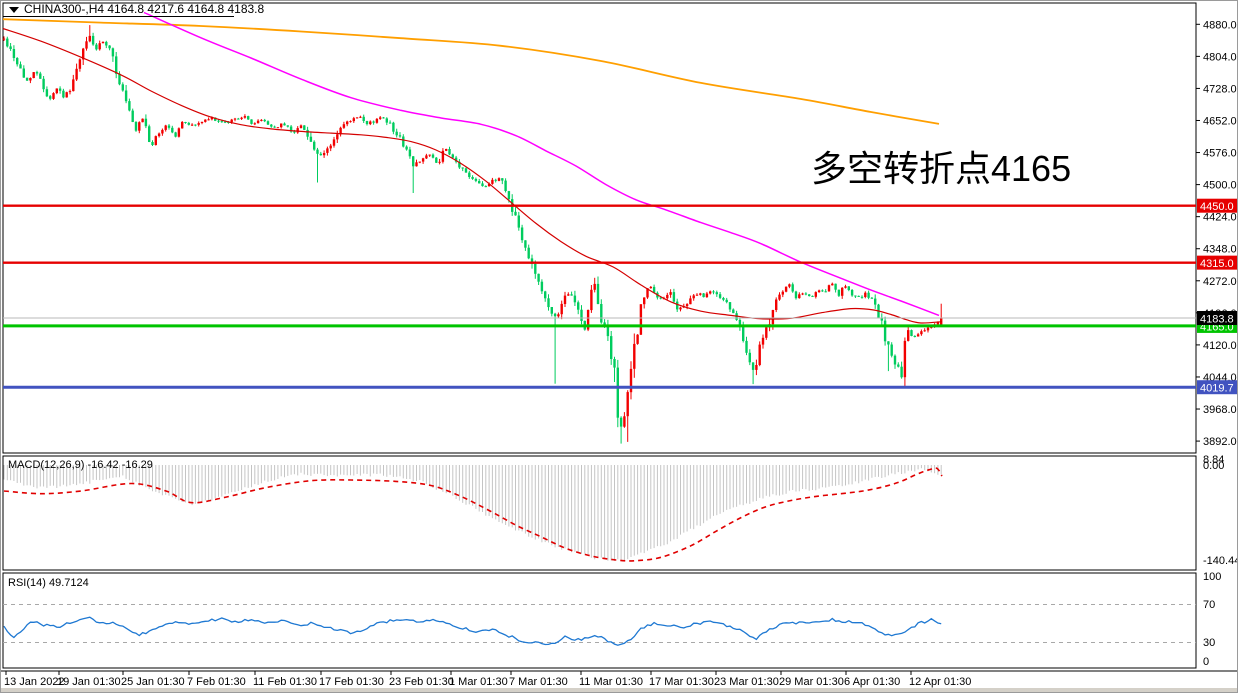  I want to click on time-tick-label: 19 Jan 01:30, so click(89, 682).